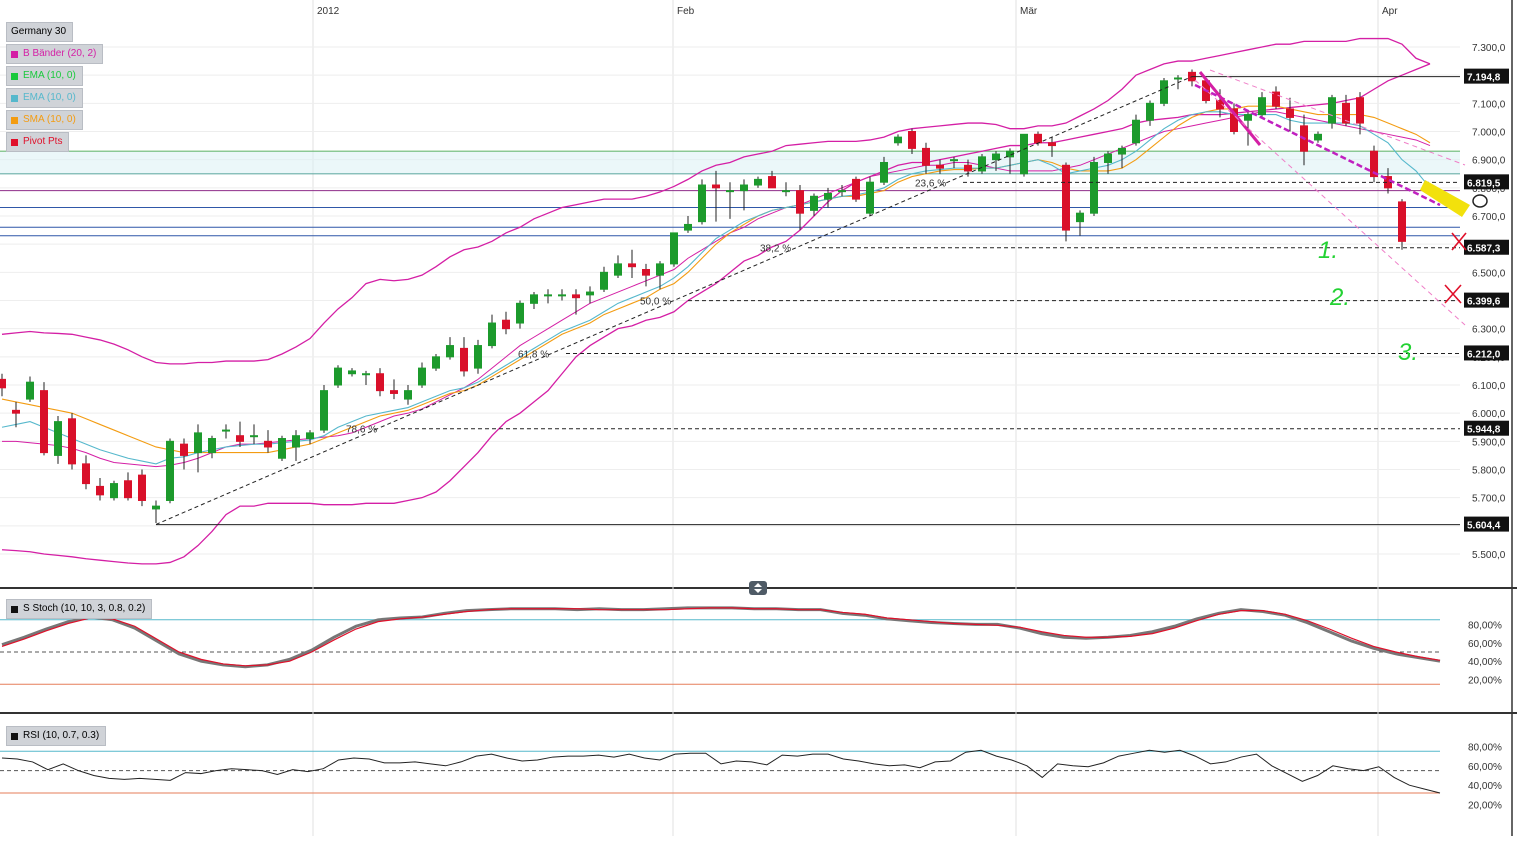 This screenshot has height=841, width=1517. I want to click on stoch-axis-label: 20,00%, so click(1485, 681).